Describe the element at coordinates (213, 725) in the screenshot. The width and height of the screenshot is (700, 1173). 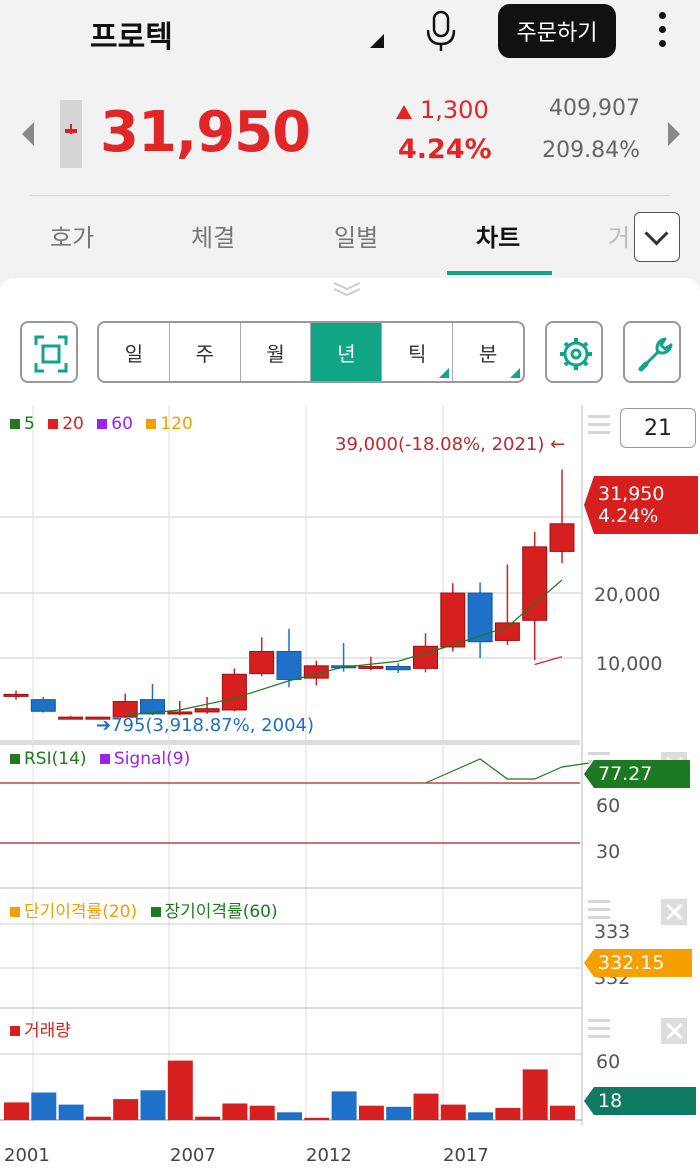
I see `min-annotation-text: 795(3,918.87%, 2004)` at that location.